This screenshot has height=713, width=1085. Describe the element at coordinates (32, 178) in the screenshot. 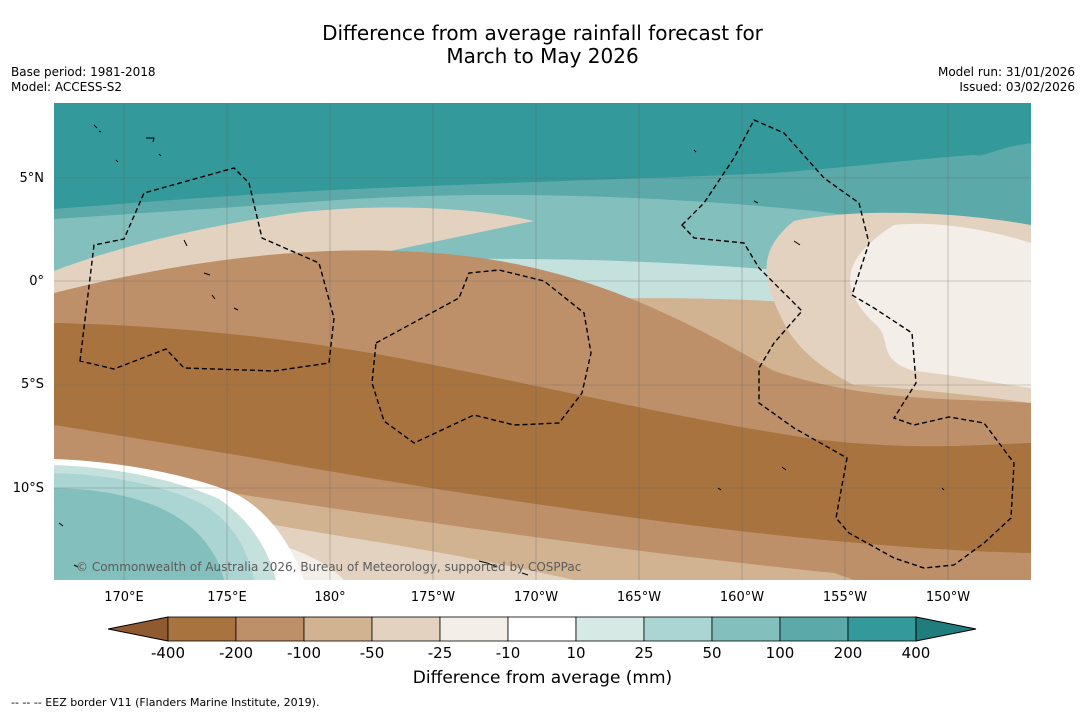

I see `lat-label-5n: 5°N` at that location.